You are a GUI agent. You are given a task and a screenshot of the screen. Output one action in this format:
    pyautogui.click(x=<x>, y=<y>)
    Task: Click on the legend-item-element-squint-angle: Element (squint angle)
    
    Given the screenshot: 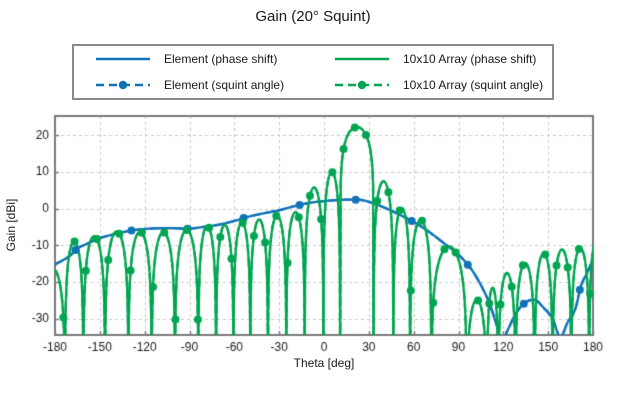 What is the action you would take?
    pyautogui.click(x=193, y=85)
    